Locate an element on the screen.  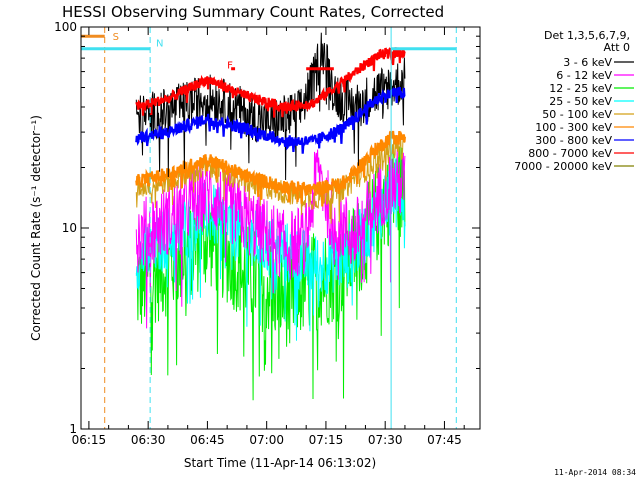
annotation-n: N is located at coordinates (159, 43).